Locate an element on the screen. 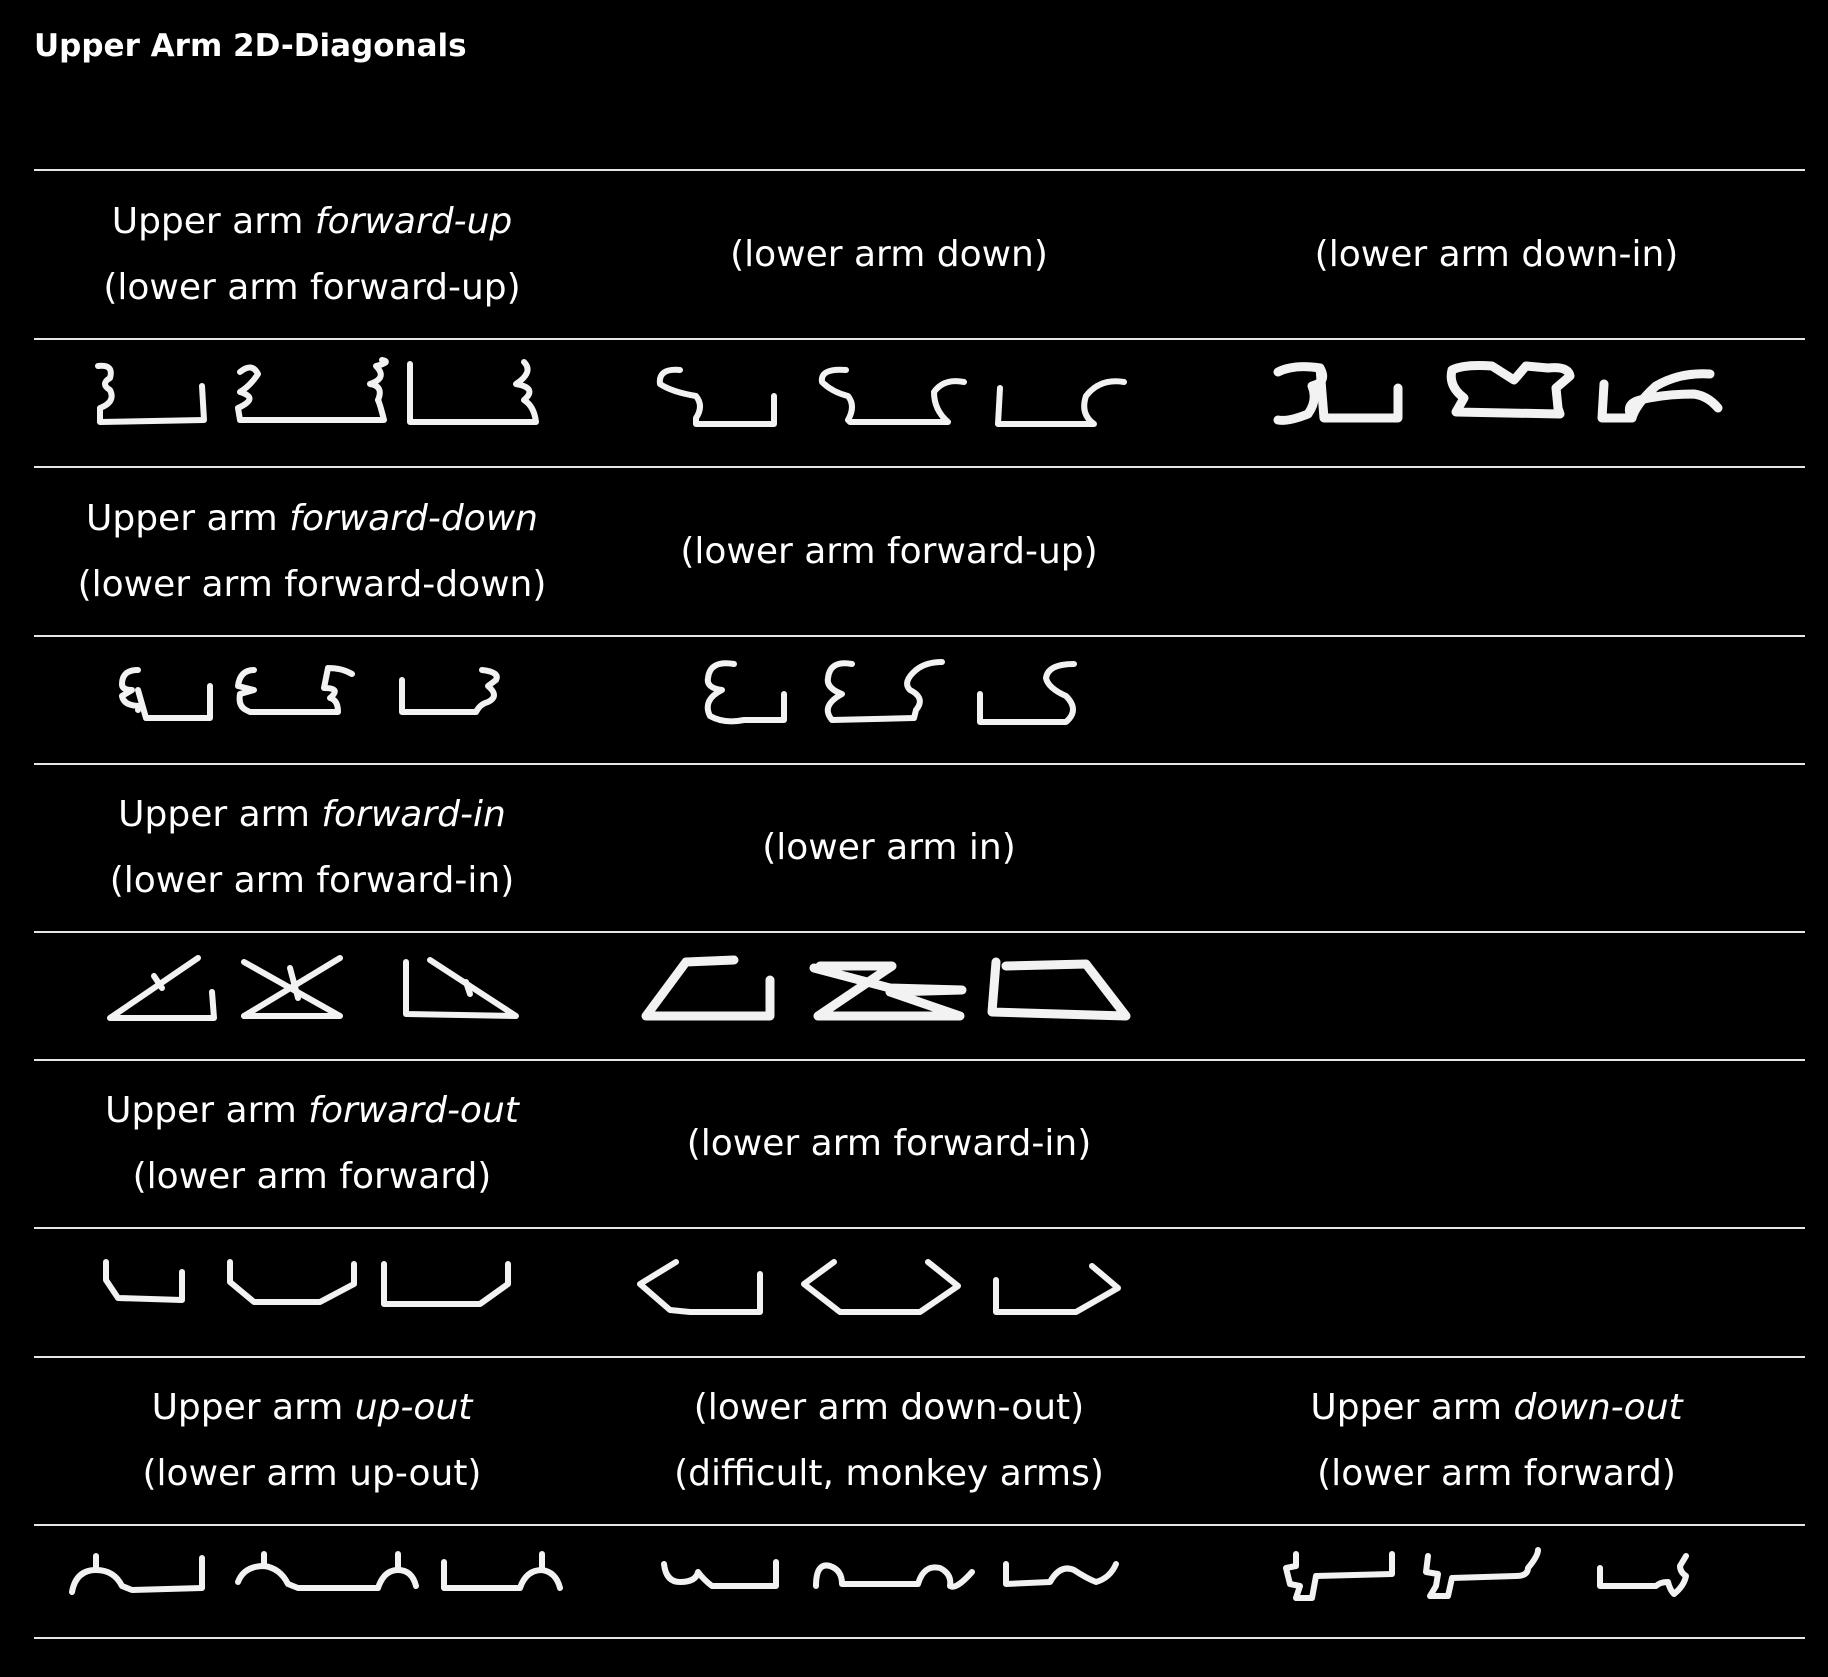  section-label-up-out: Upper arm up-out (lower arm up-out) is located at coordinates (312, 1441).